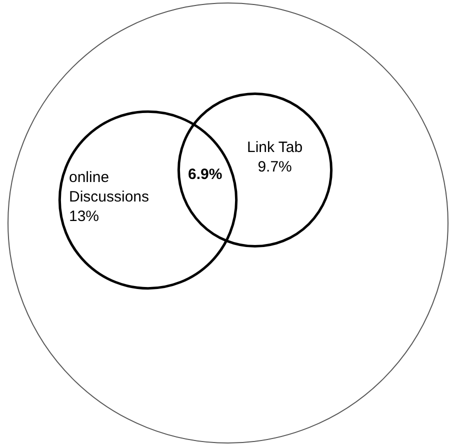 The image size is (456, 446). What do you see at coordinates (275, 147) in the screenshot?
I see `category-label: Link Tab` at bounding box center [275, 147].